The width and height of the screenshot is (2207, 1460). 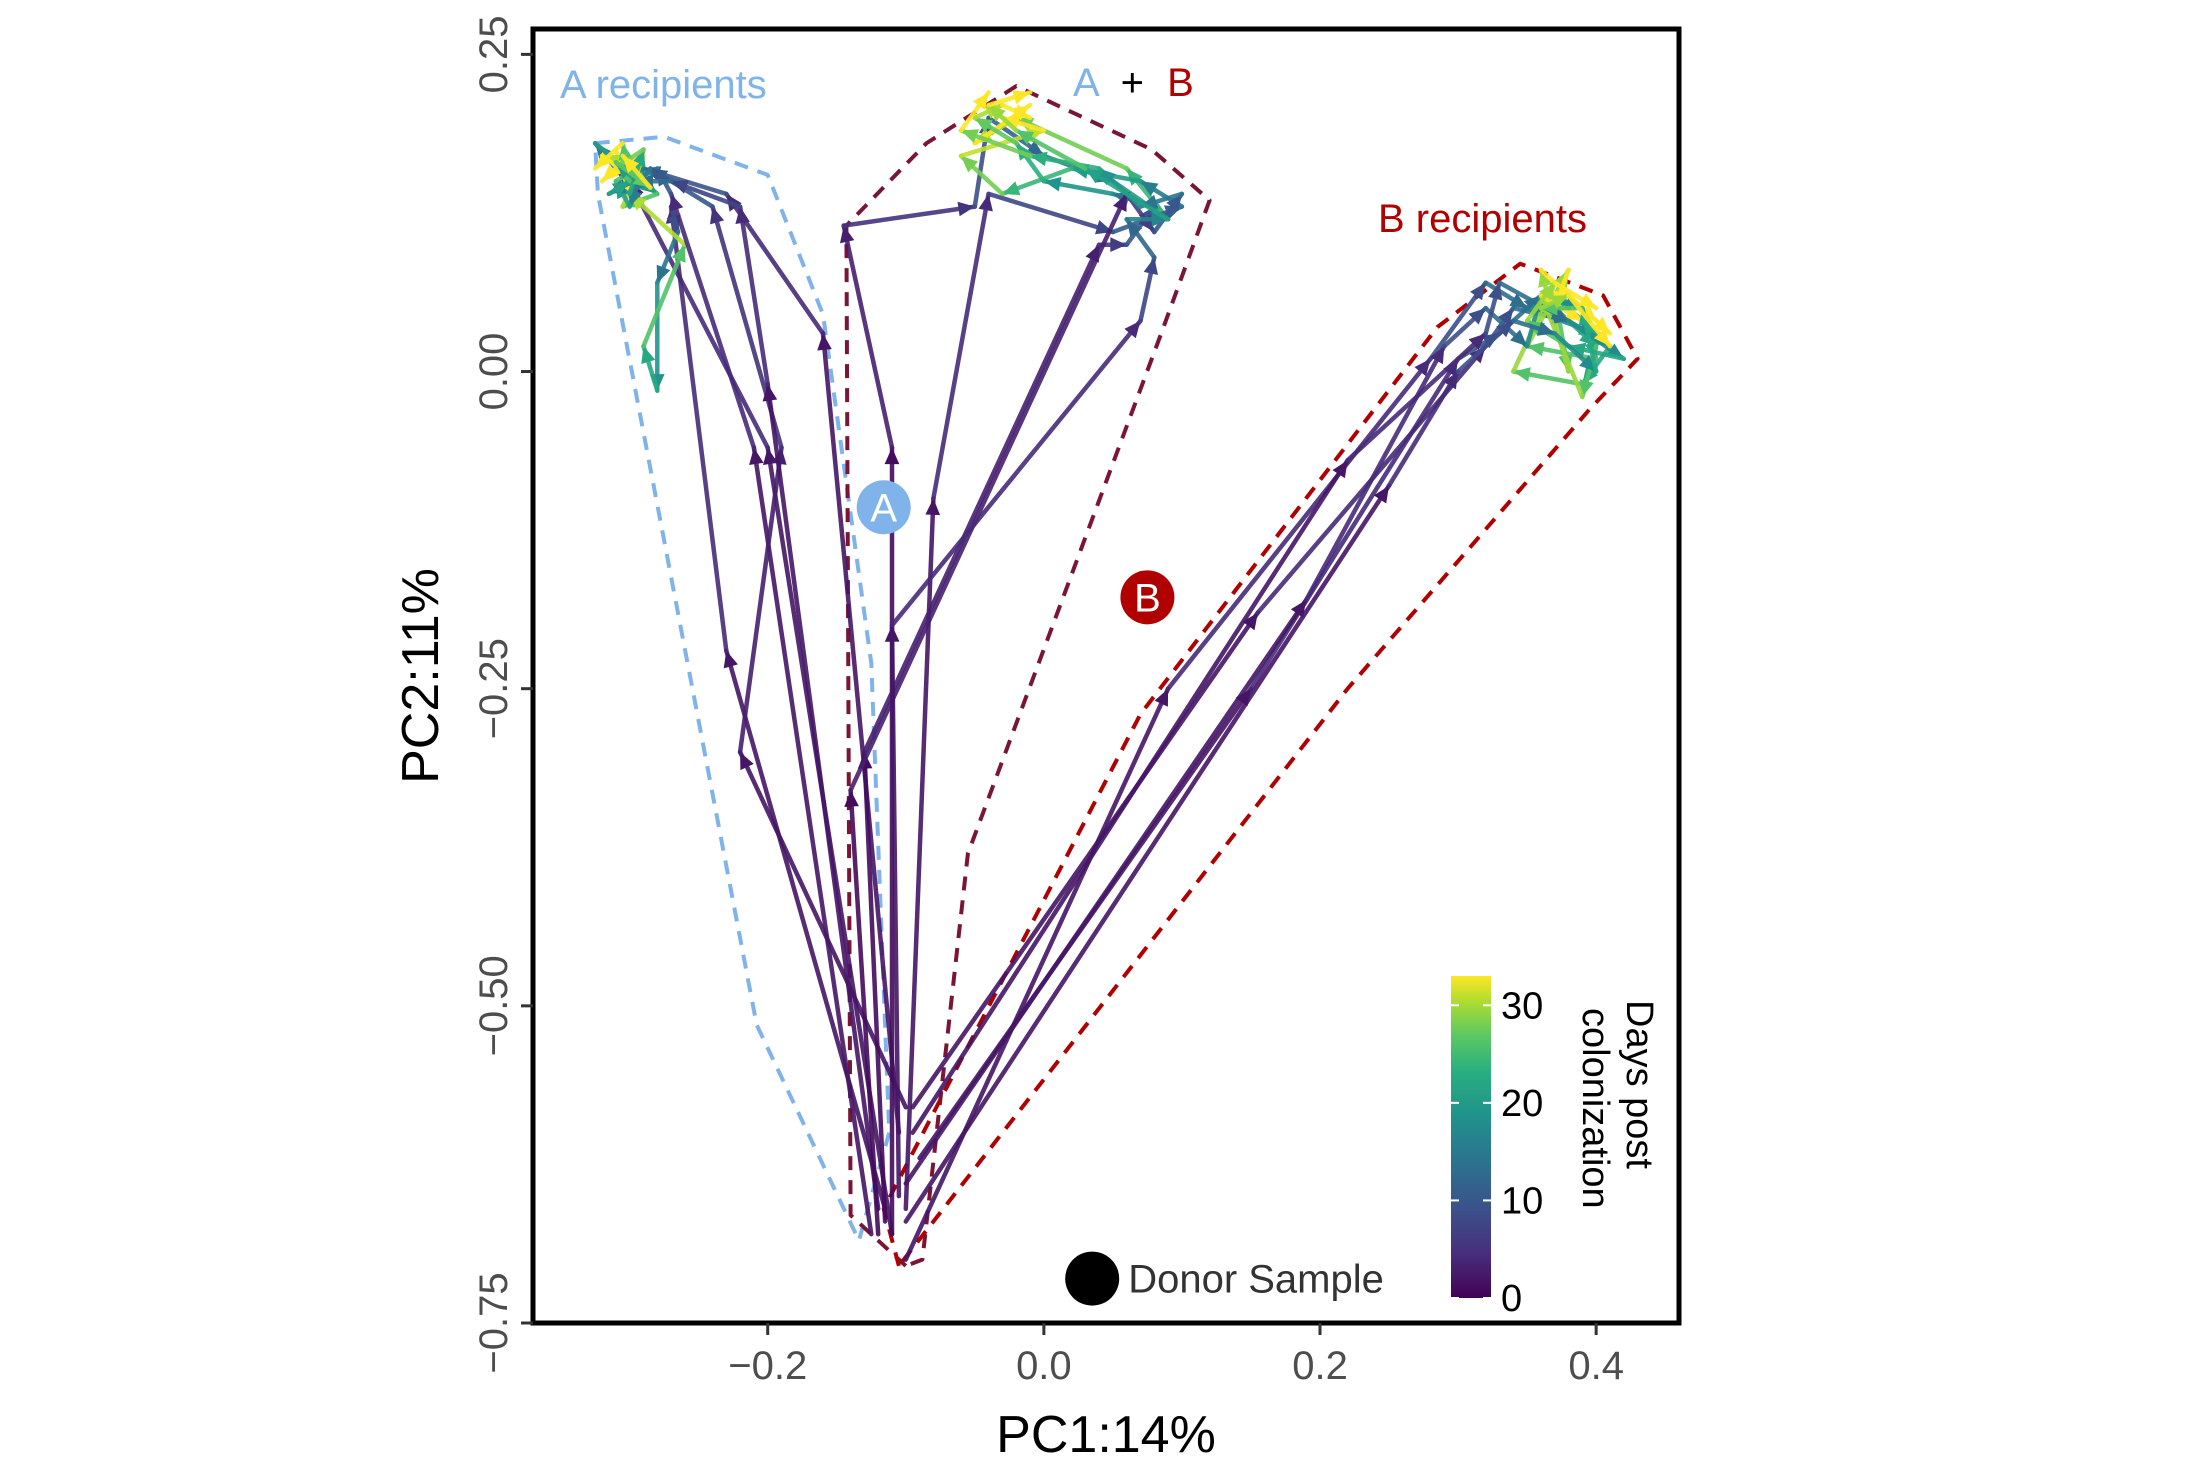 What do you see at coordinates (1497, 1152) in the screenshot?
I see `colorbar-ticks: 0 10 20 30` at bounding box center [1497, 1152].